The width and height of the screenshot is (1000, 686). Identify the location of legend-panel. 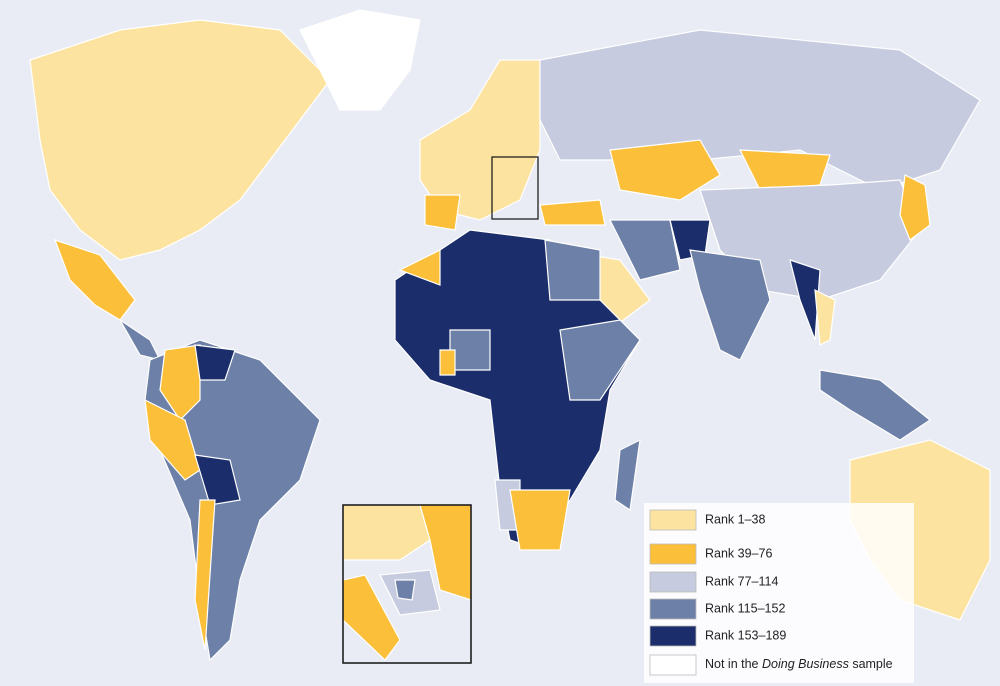
(779, 593).